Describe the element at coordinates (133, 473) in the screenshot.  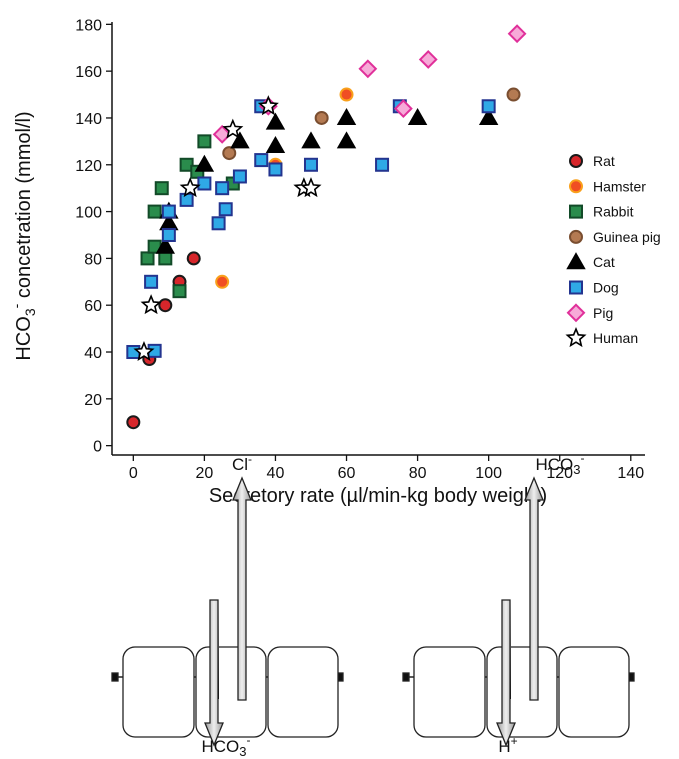
I see `x-tick-label: 0` at that location.